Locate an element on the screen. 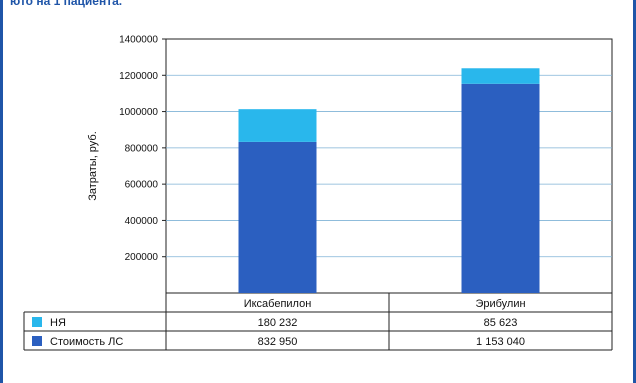 Image resolution: width=636 pixels, height=383 pixels. x-category-label: Эрибулин is located at coordinates (500, 304).